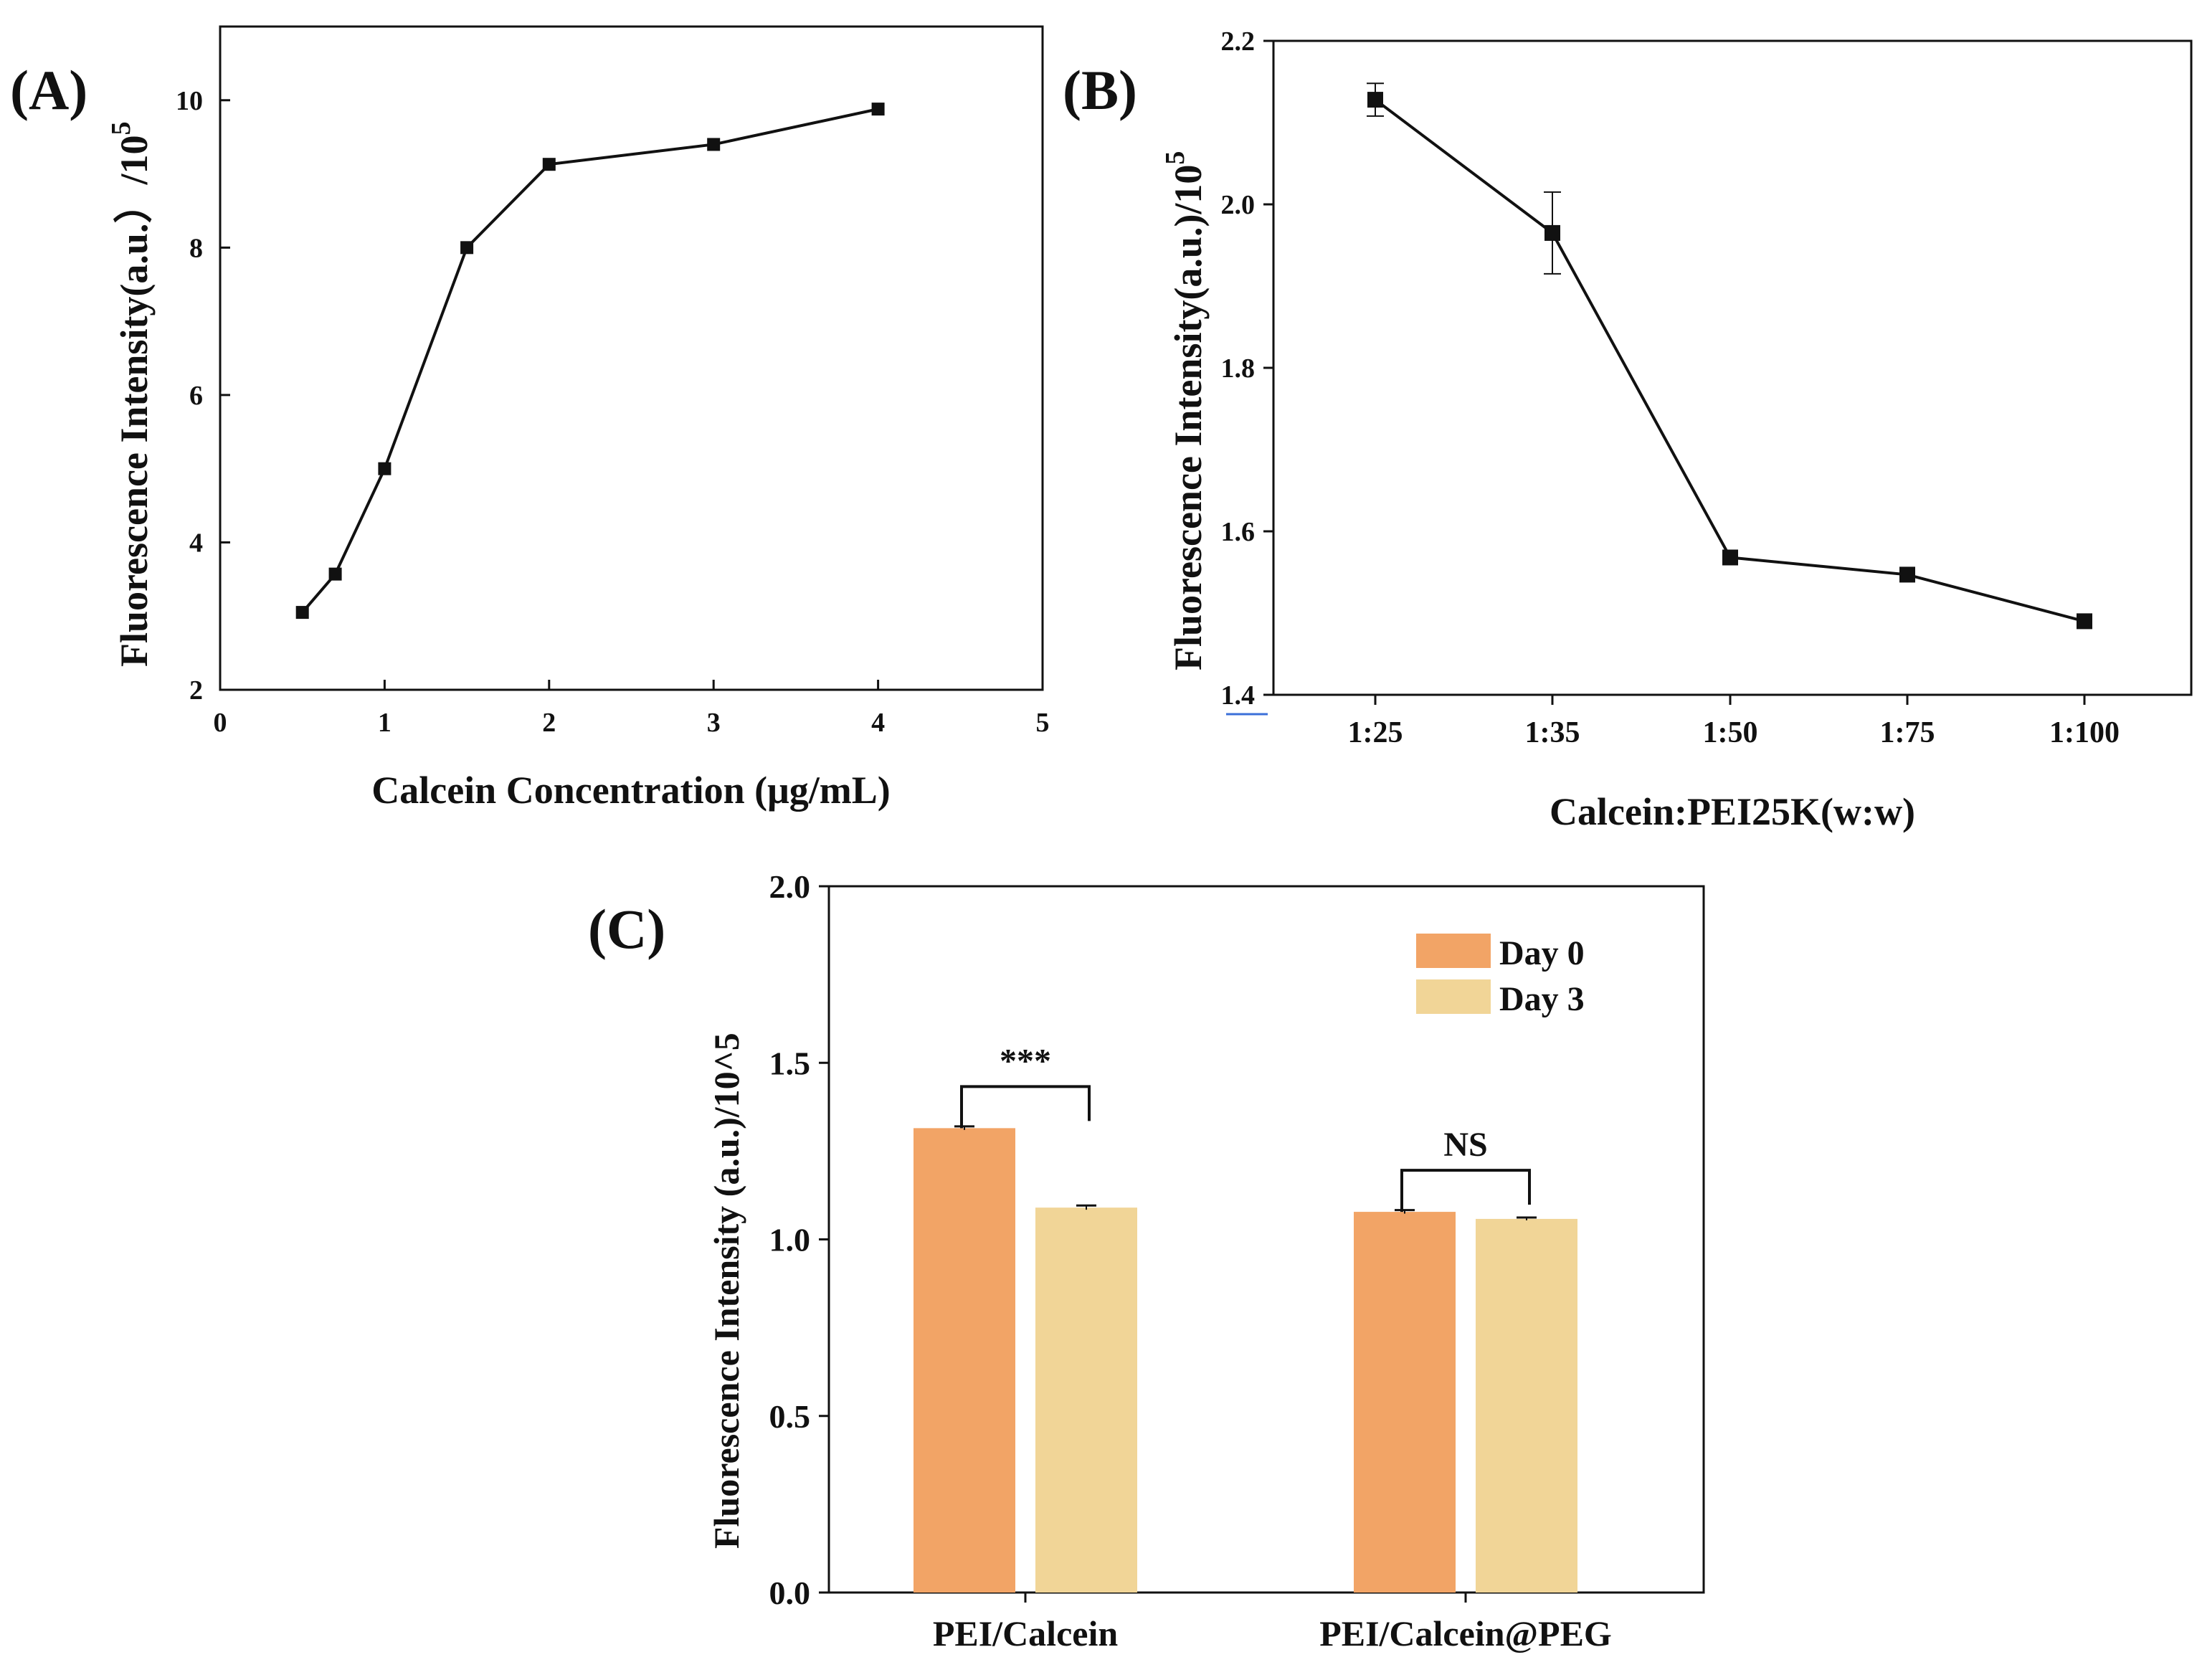  What do you see at coordinates (1043, 723) in the screenshot?
I see `panel-a-x-tick-label: 5` at bounding box center [1043, 723].